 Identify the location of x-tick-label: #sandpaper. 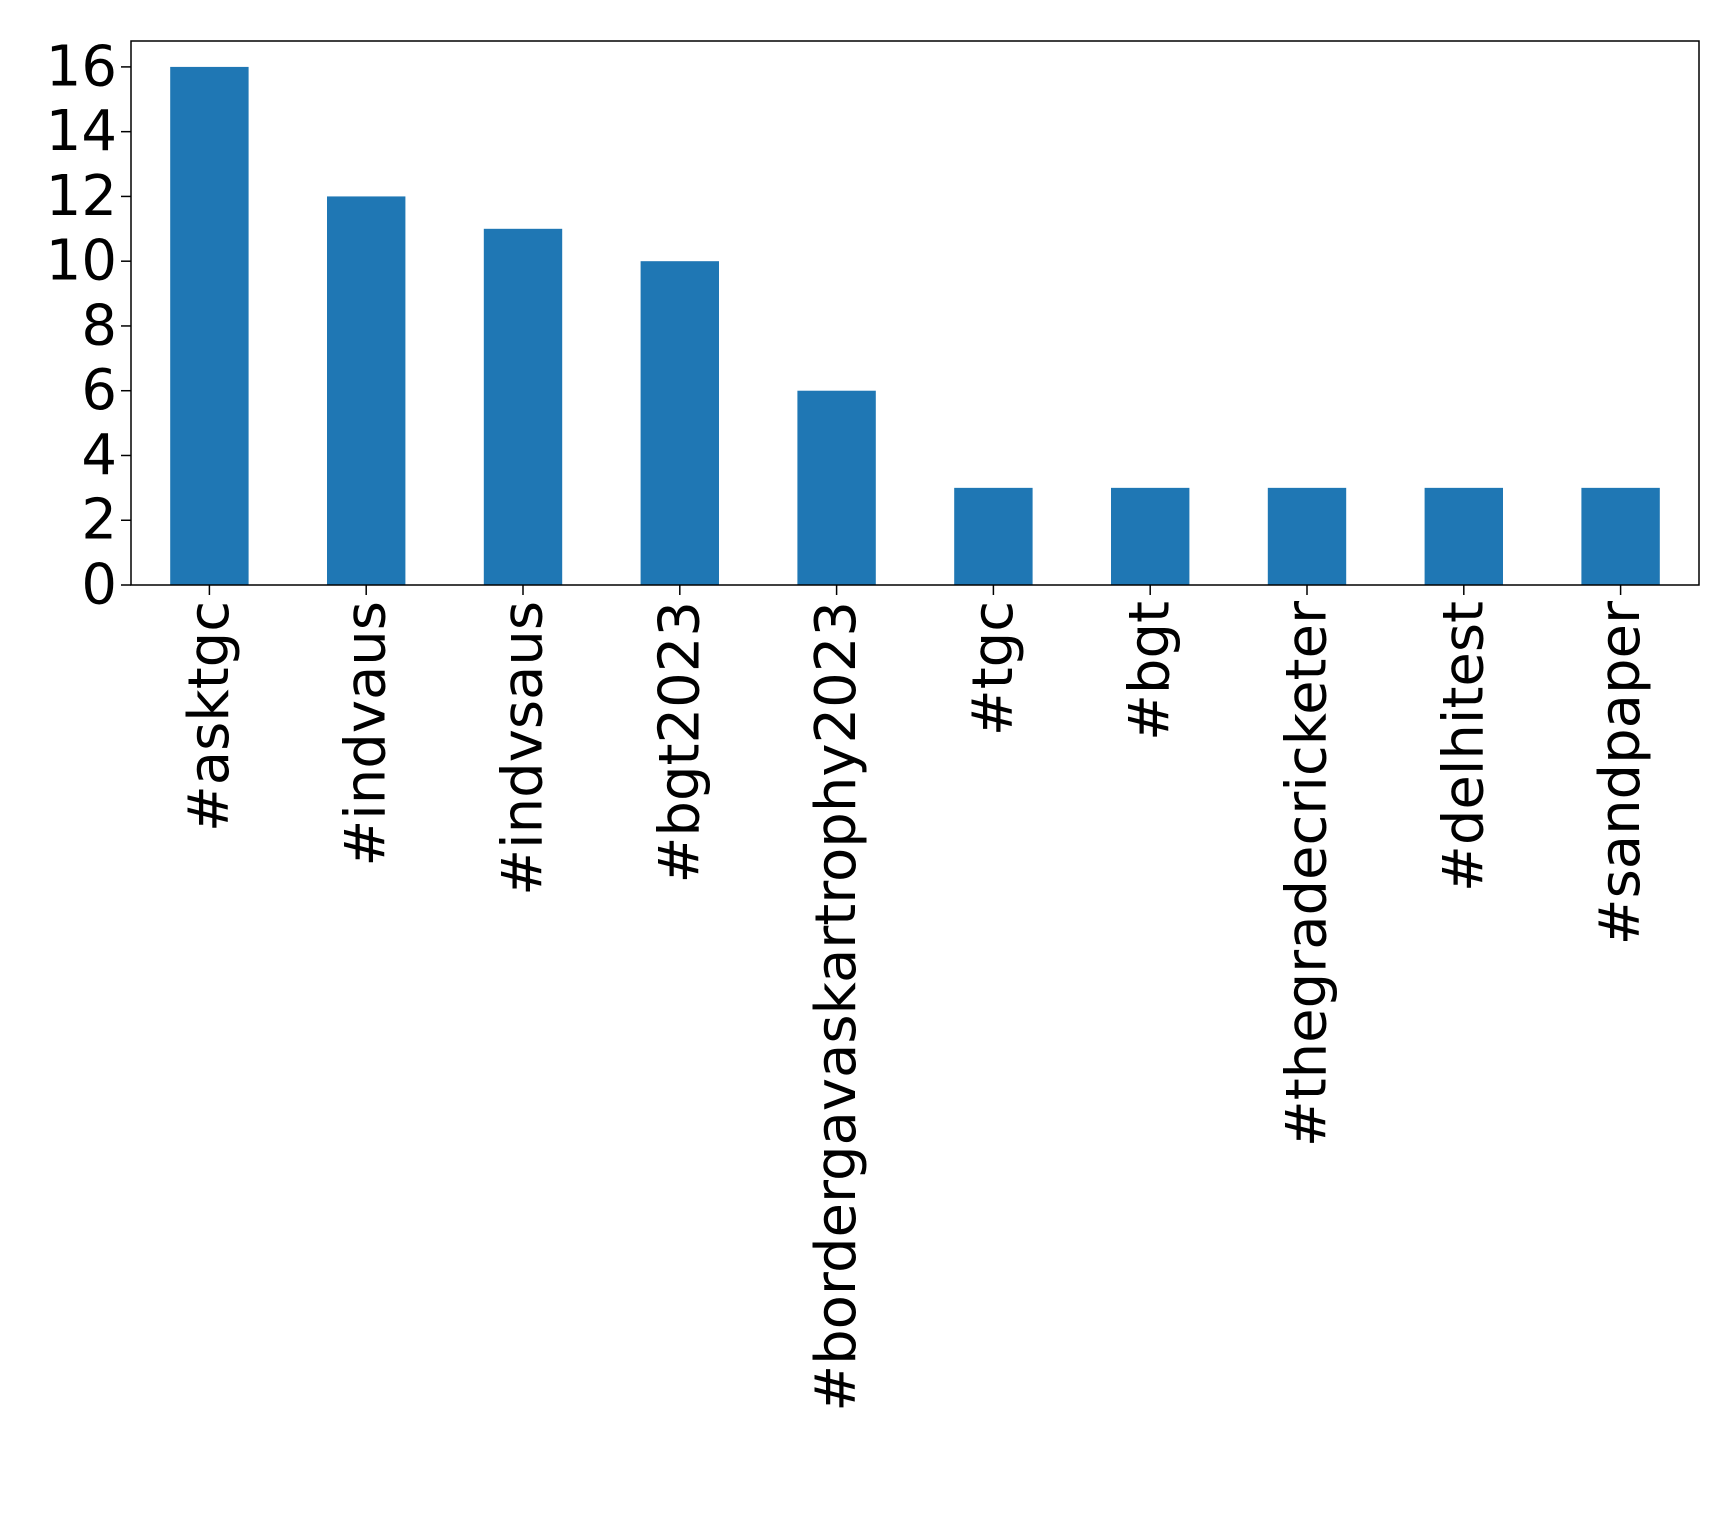
(1620, 772).